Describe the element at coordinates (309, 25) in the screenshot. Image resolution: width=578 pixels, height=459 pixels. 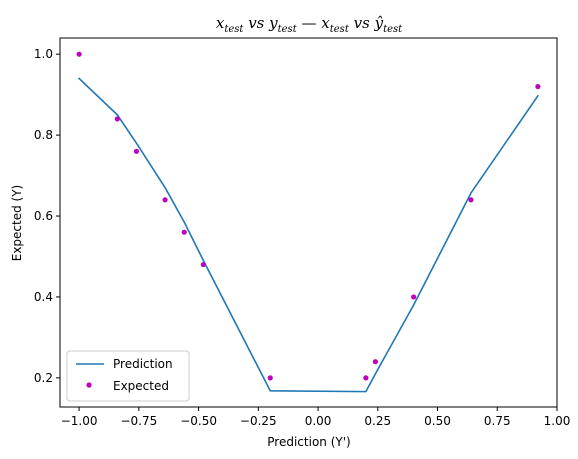
I see `chart-title: xtest vs ytest — xtest vs ŷtest` at that location.